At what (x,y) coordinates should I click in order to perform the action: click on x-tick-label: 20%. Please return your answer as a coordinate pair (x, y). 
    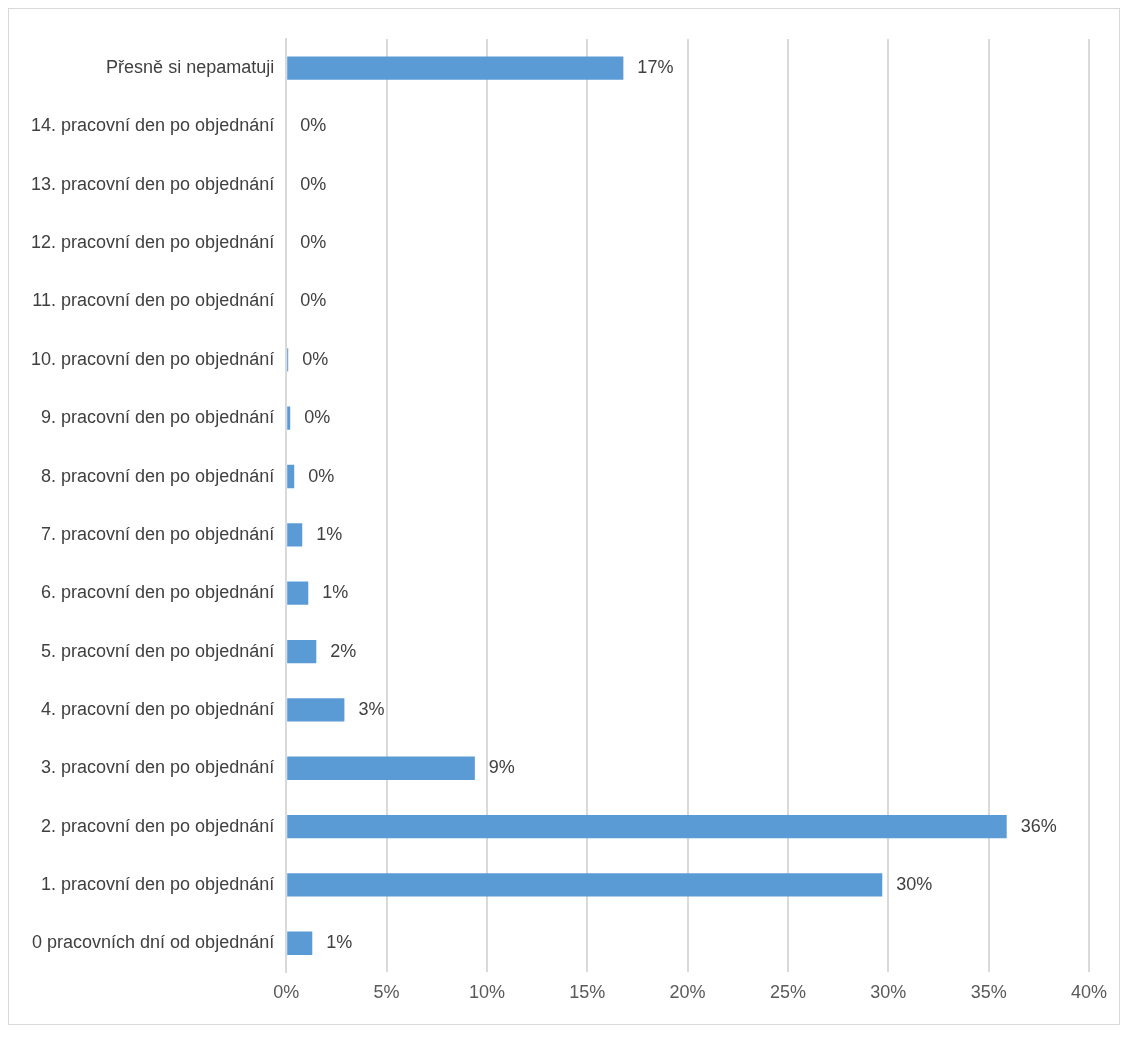
    Looking at the image, I should click on (687, 992).